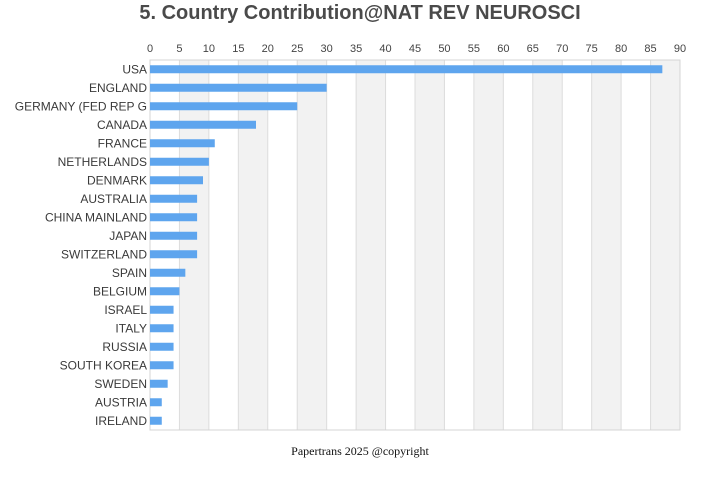  What do you see at coordinates (113, 199) in the screenshot?
I see `category-label: AUSTRALIA` at bounding box center [113, 199].